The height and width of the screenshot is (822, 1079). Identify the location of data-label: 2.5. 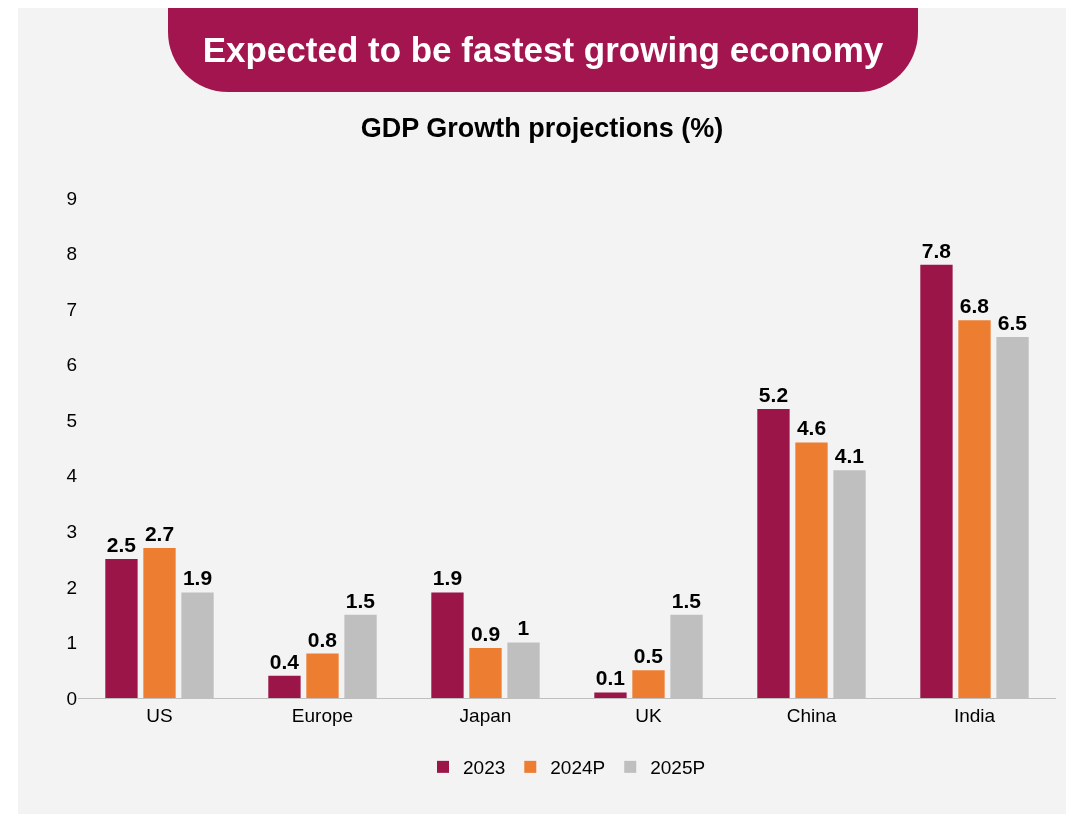
(121, 545).